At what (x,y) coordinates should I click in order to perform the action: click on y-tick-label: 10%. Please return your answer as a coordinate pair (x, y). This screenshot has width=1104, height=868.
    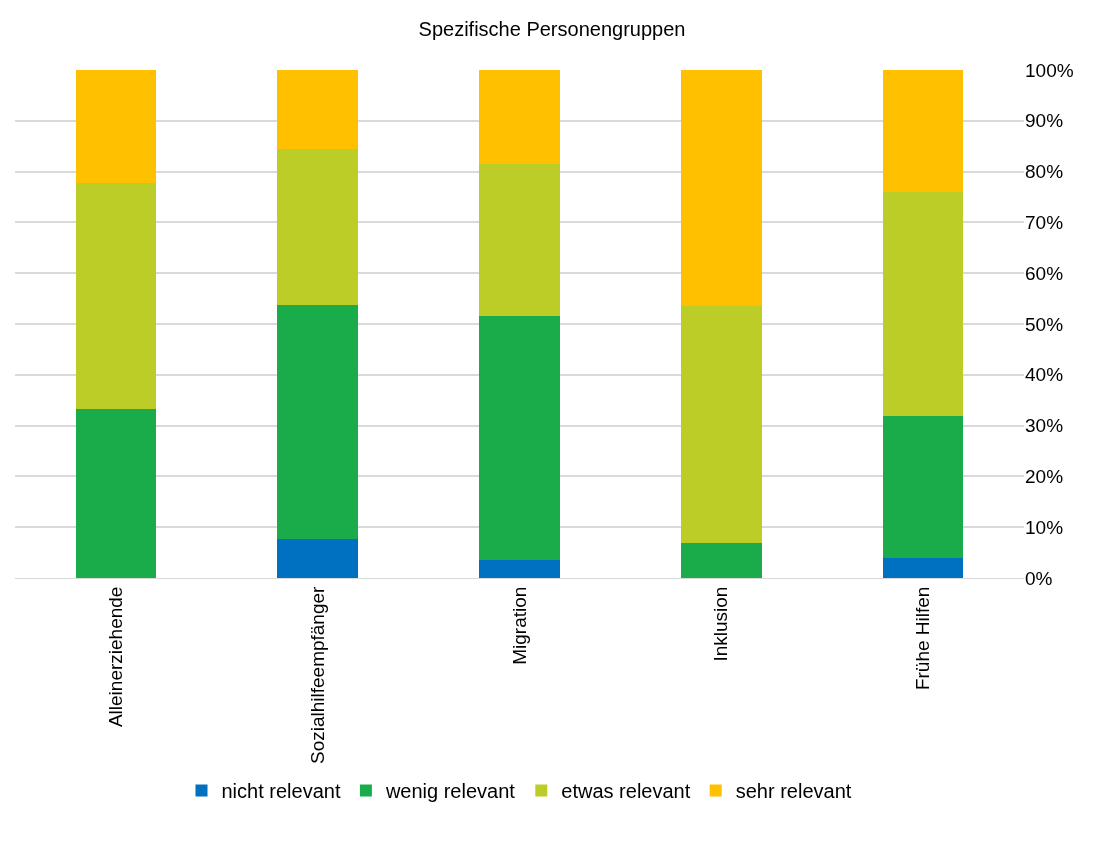
    Looking at the image, I should click on (1044, 527).